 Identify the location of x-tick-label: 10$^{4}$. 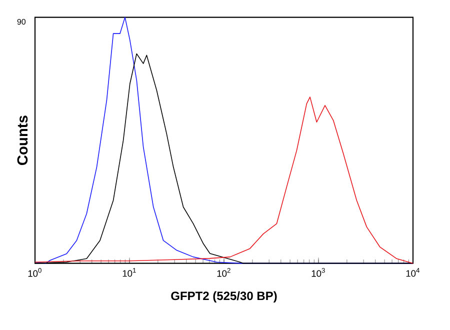
(413, 272).